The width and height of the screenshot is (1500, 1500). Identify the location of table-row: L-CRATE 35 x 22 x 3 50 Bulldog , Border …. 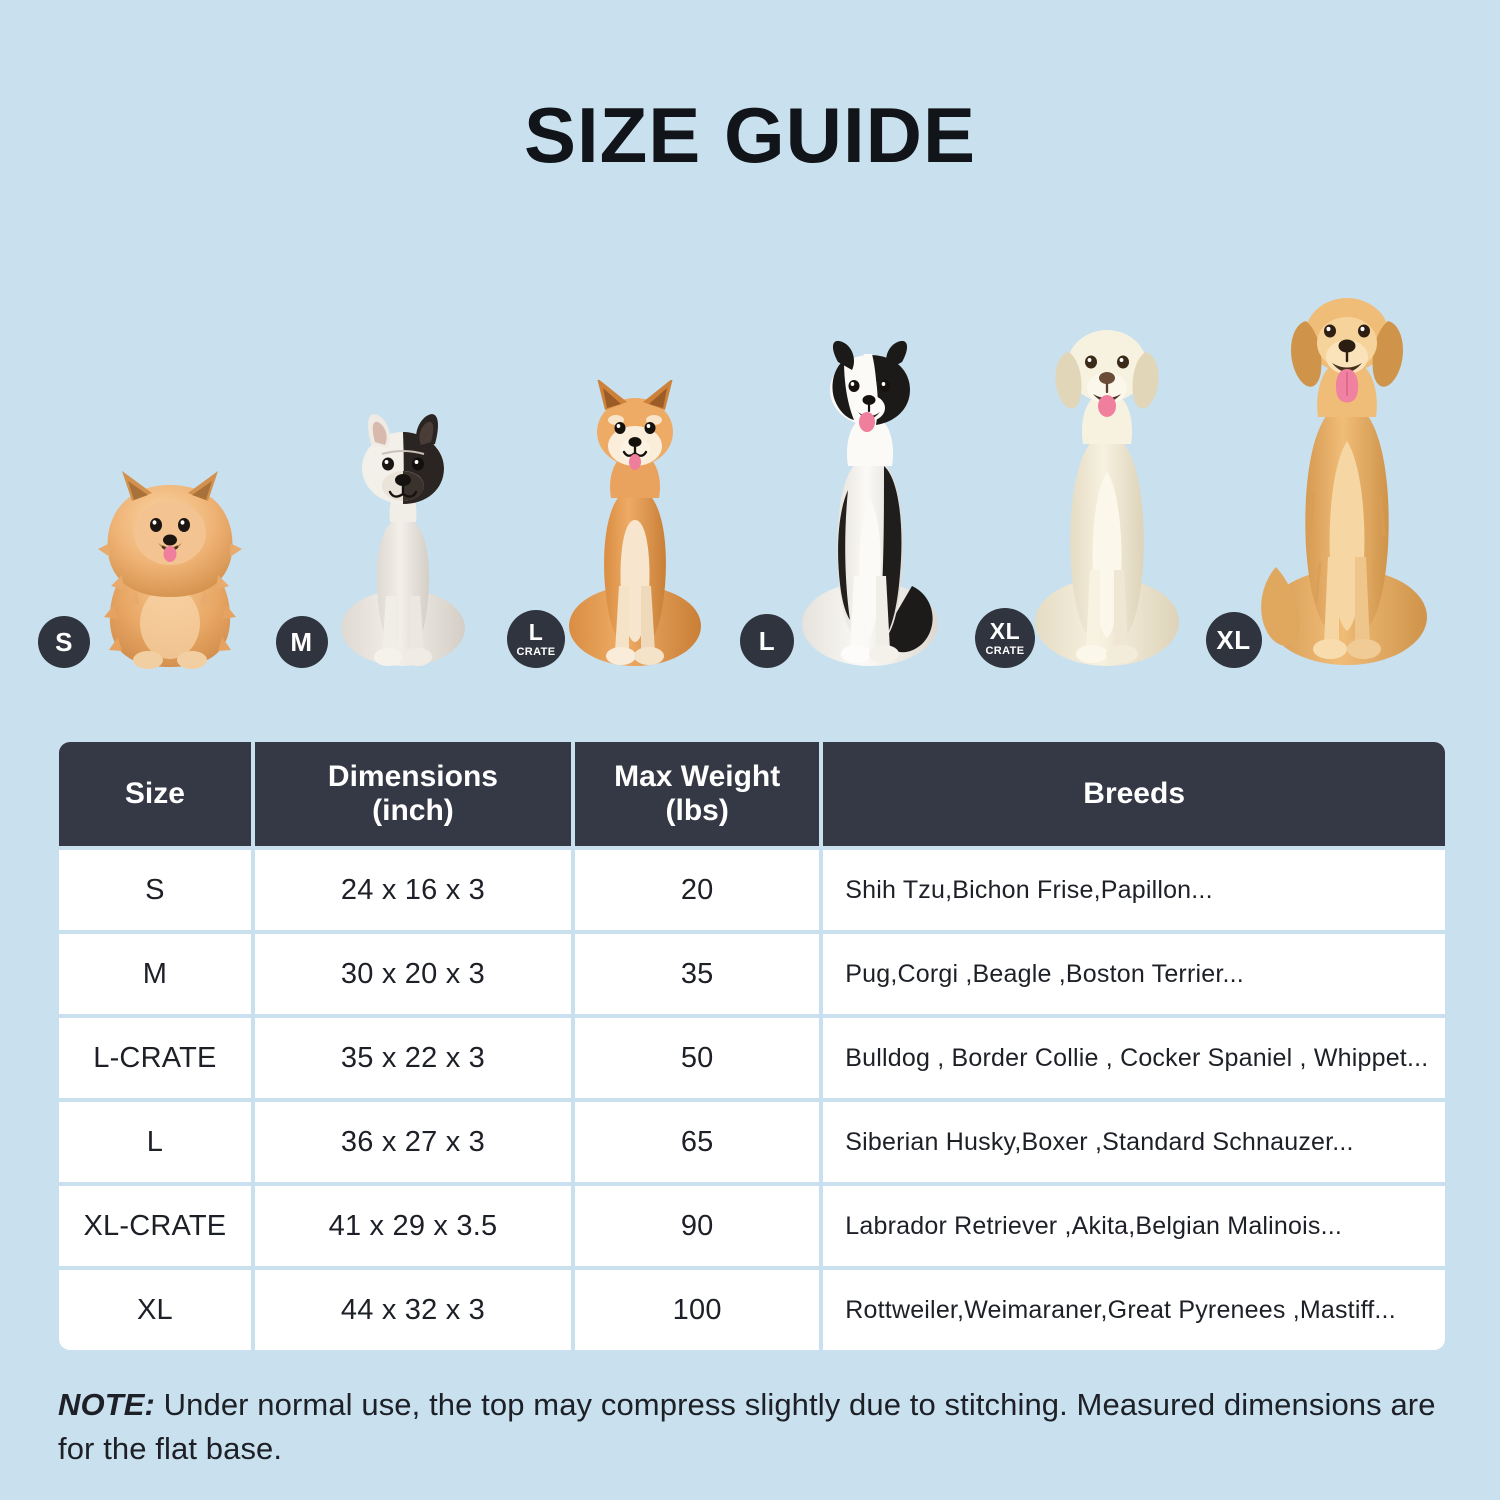
(752, 1058).